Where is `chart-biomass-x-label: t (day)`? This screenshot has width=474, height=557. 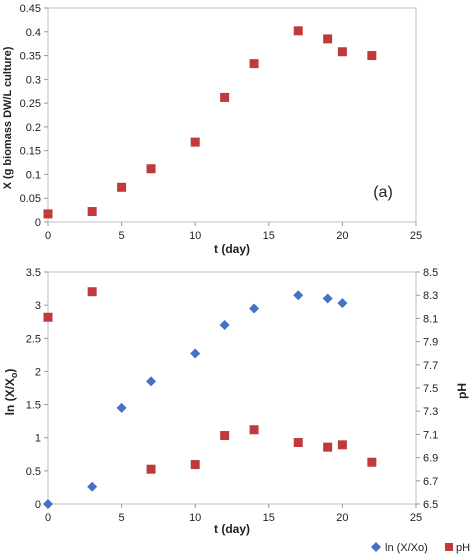
chart-biomass-x-label: t (day) is located at coordinates (232, 249).